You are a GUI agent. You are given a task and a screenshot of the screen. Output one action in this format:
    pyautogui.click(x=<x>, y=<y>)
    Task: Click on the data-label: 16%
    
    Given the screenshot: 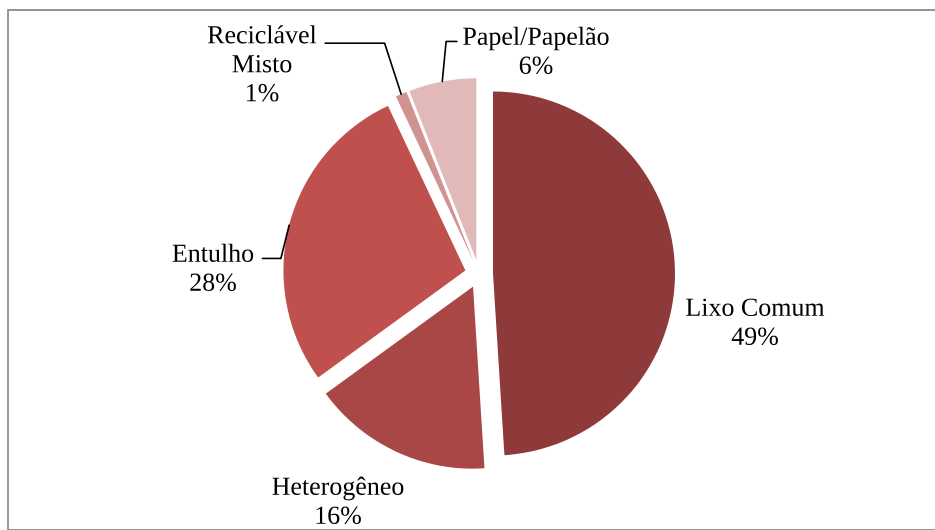 What is the action you would take?
    pyautogui.click(x=338, y=515)
    